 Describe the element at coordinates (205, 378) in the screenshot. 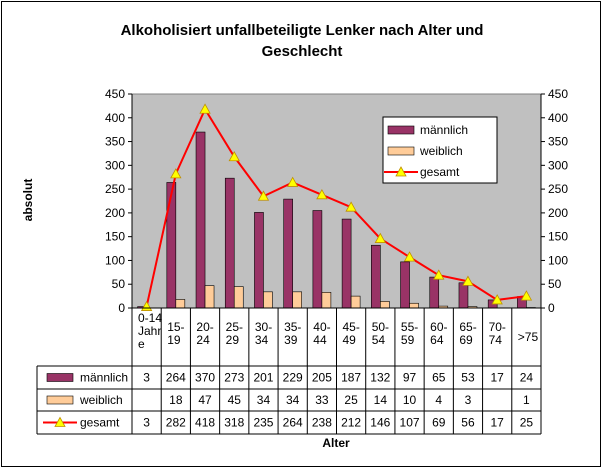

I see `table-cell: 370` at that location.